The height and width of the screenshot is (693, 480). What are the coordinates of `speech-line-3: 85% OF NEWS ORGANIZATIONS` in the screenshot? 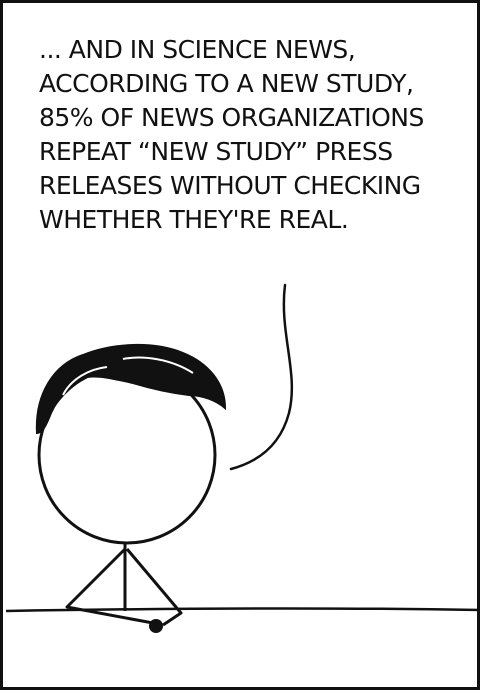 It's located at (231, 117).